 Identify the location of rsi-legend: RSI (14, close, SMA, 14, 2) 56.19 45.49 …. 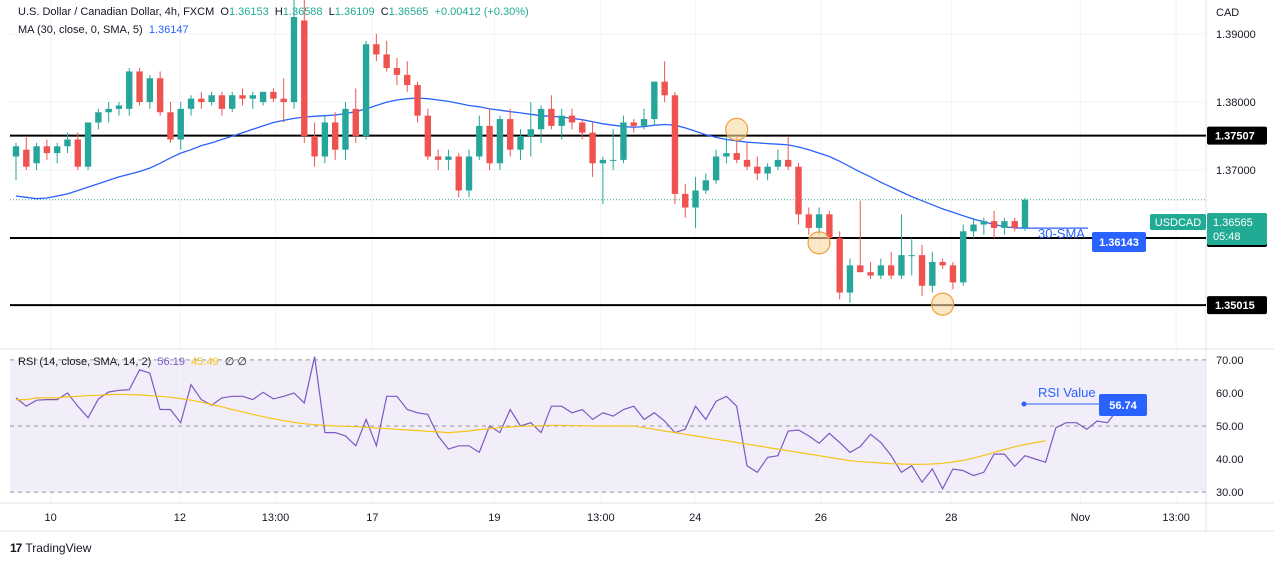
(132, 361).